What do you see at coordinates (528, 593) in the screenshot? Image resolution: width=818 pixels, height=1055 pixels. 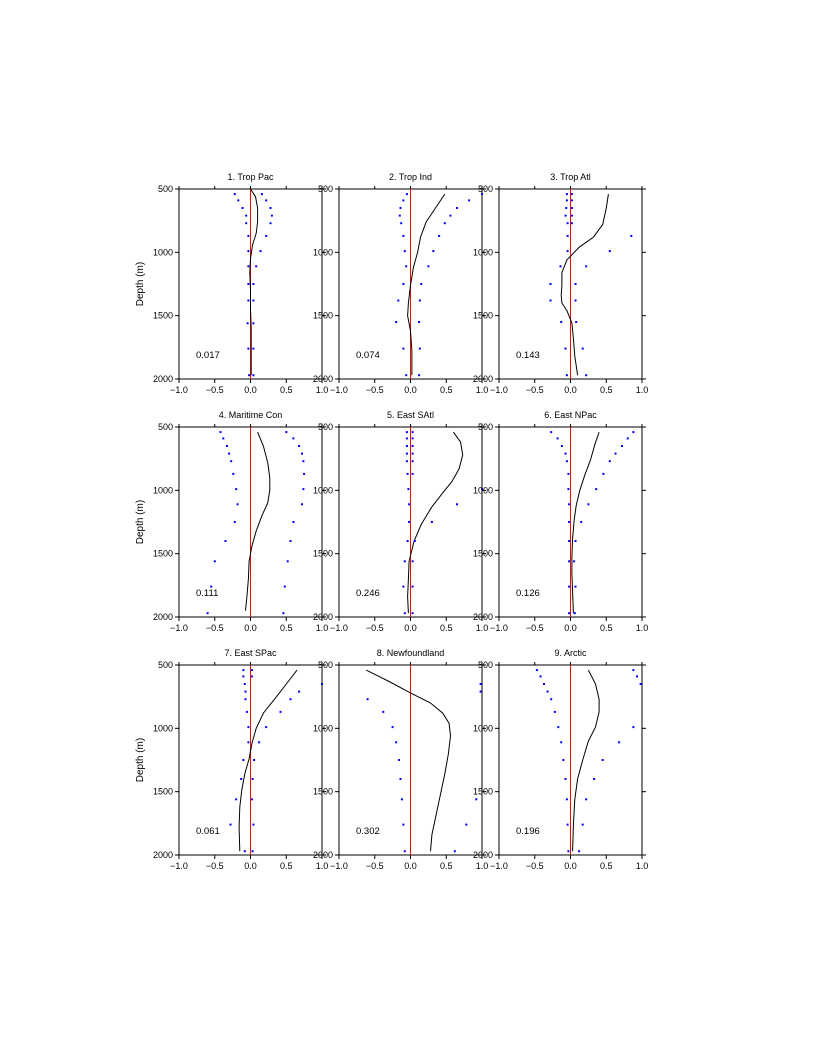 I see `stat-value-label: 0.126` at bounding box center [528, 593].